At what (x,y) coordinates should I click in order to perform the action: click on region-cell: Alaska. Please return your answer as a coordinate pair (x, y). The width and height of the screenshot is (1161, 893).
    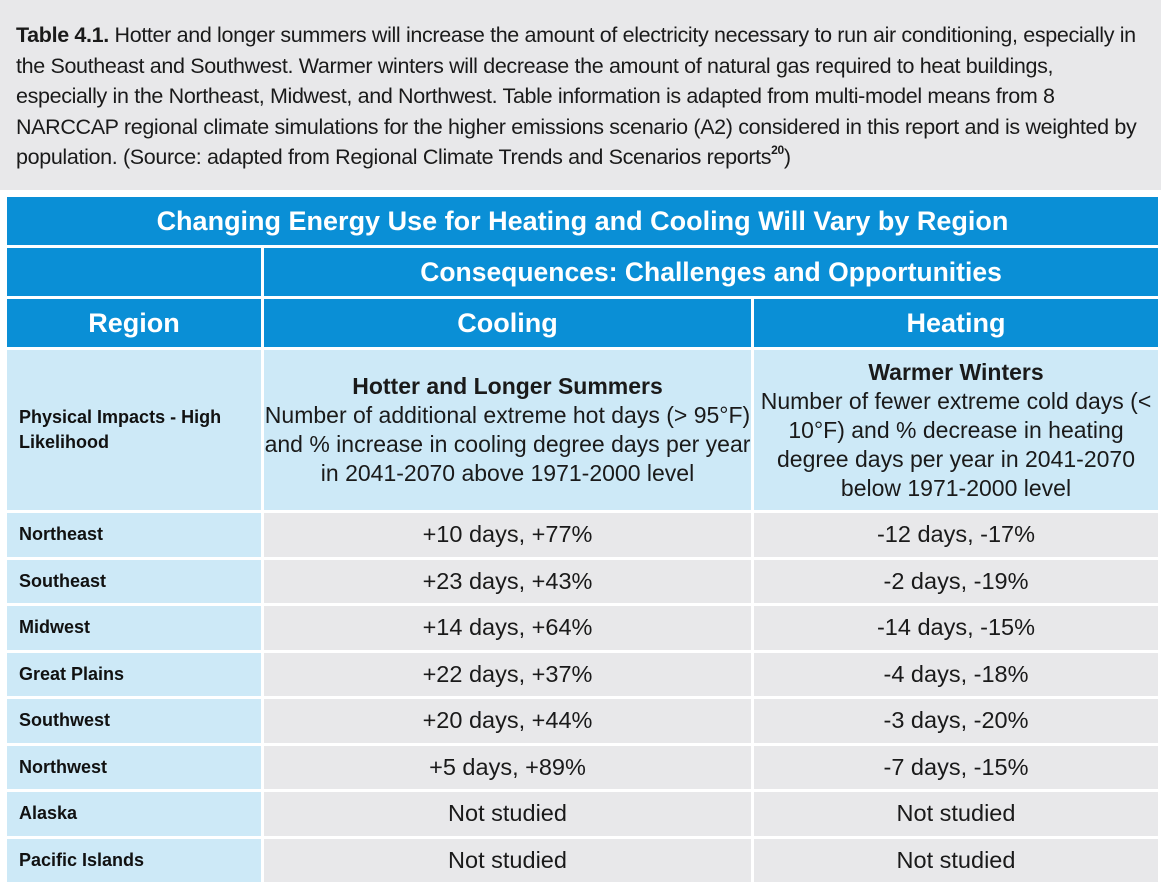
    Looking at the image, I should click on (134, 814).